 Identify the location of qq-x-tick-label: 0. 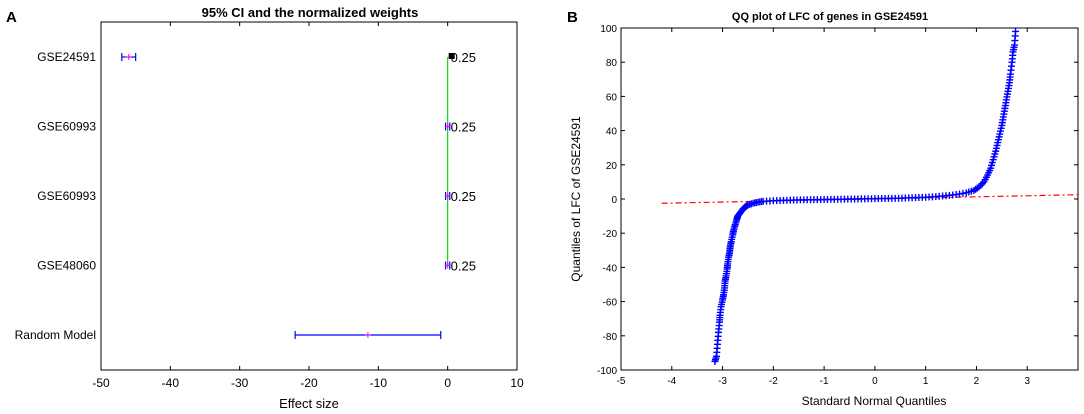
(875, 381).